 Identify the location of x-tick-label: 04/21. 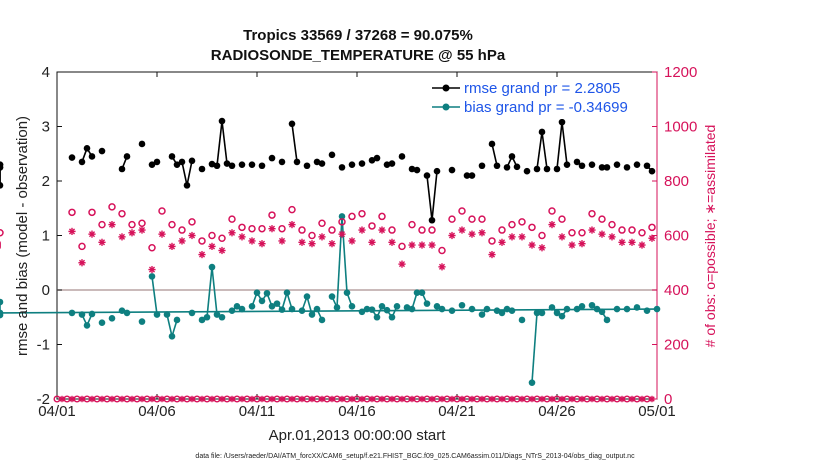
(457, 411).